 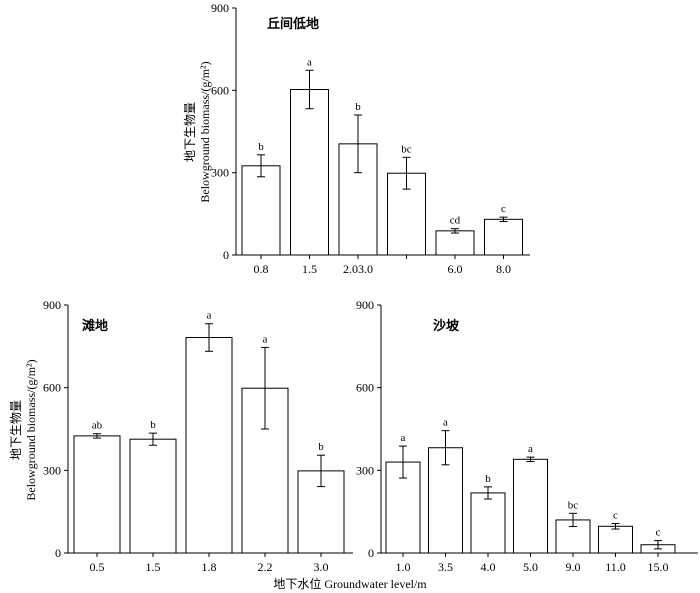 What do you see at coordinates (97, 426) in the screenshot?
I see `significance-label: ab` at bounding box center [97, 426].